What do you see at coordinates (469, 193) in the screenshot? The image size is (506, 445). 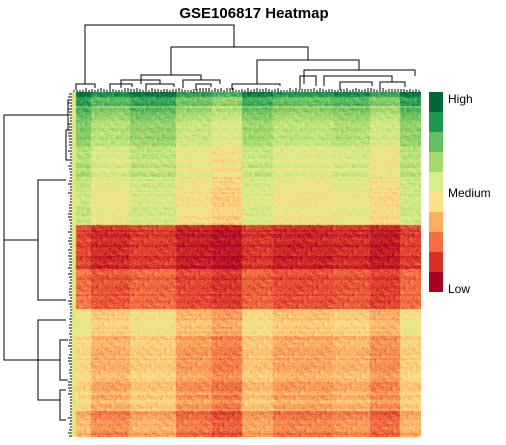 I see `legend-label: Medium` at bounding box center [469, 193].